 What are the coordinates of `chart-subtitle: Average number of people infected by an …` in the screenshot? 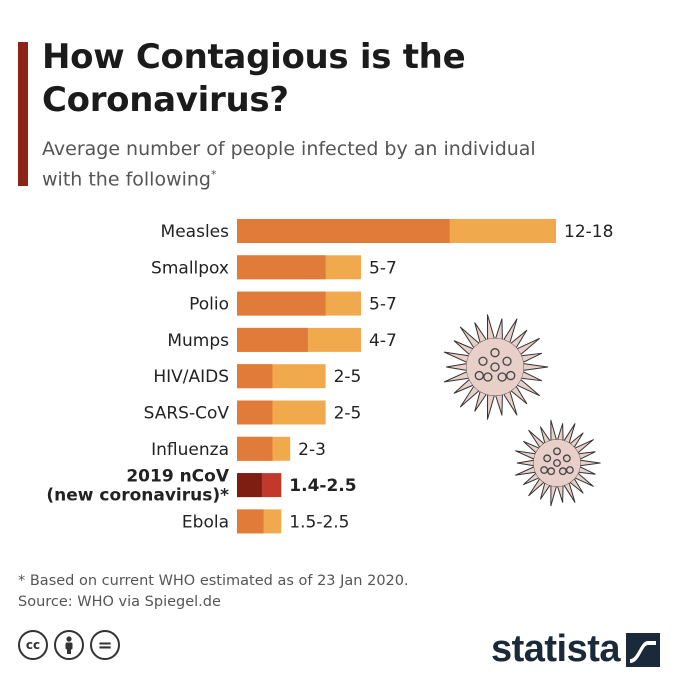 It's located at (302, 164).